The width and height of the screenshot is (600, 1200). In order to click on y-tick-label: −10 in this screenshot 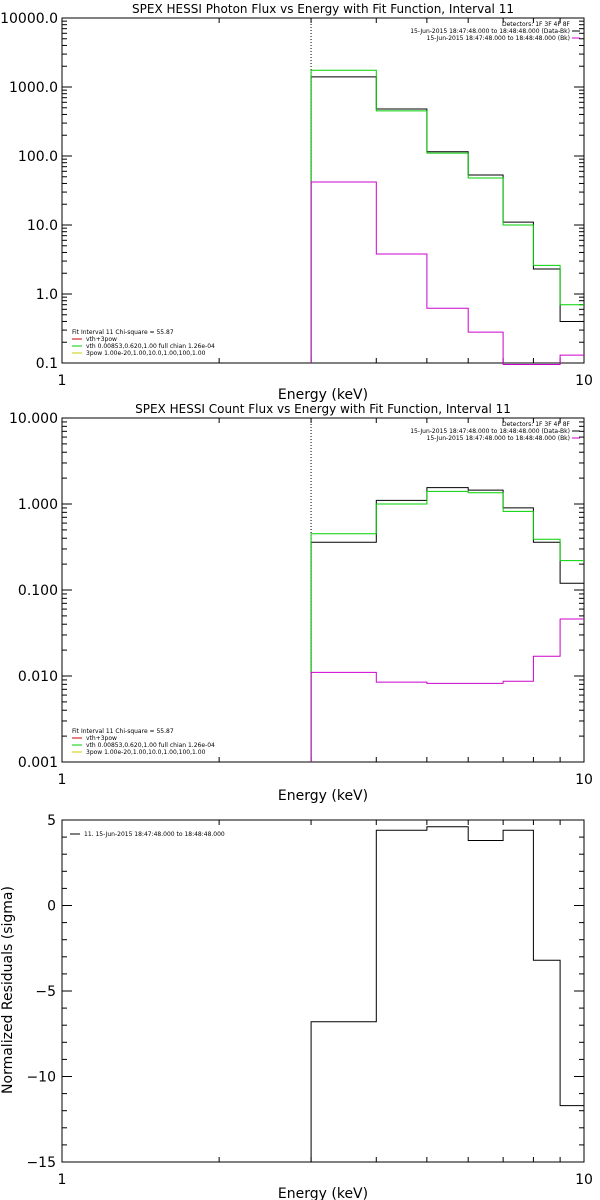, I will do `click(41, 1078)`.